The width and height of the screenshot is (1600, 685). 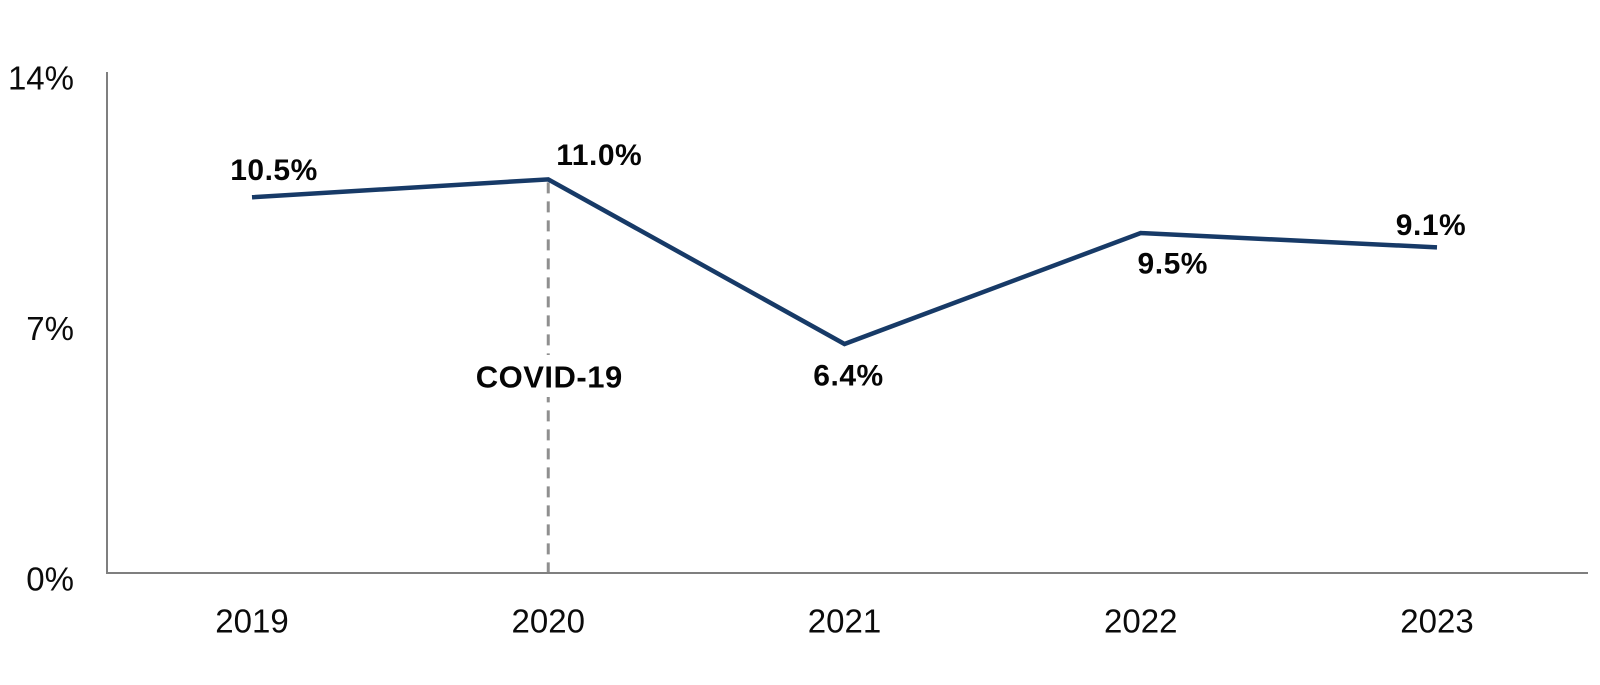 I want to click on y-tick-label: 14%, so click(x=41, y=78).